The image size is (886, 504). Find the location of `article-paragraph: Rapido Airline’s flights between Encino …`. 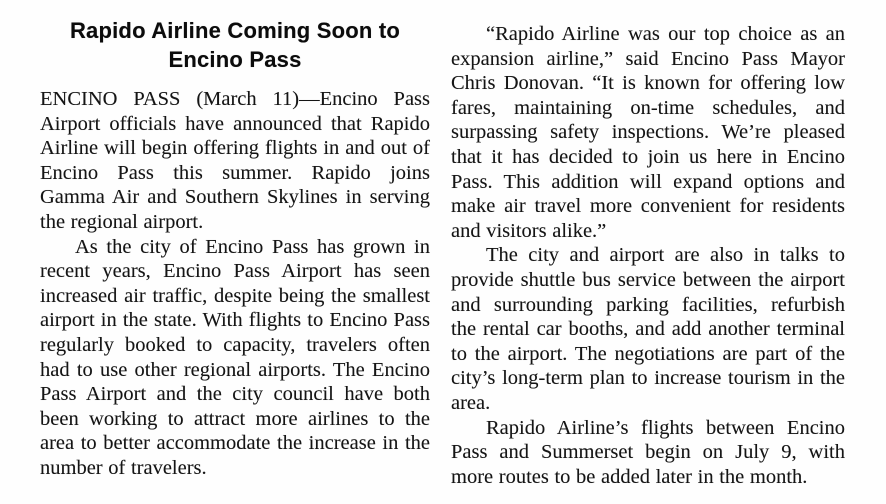

article-paragraph: Rapido Airline’s flights between Encino … is located at coordinates (648, 452).